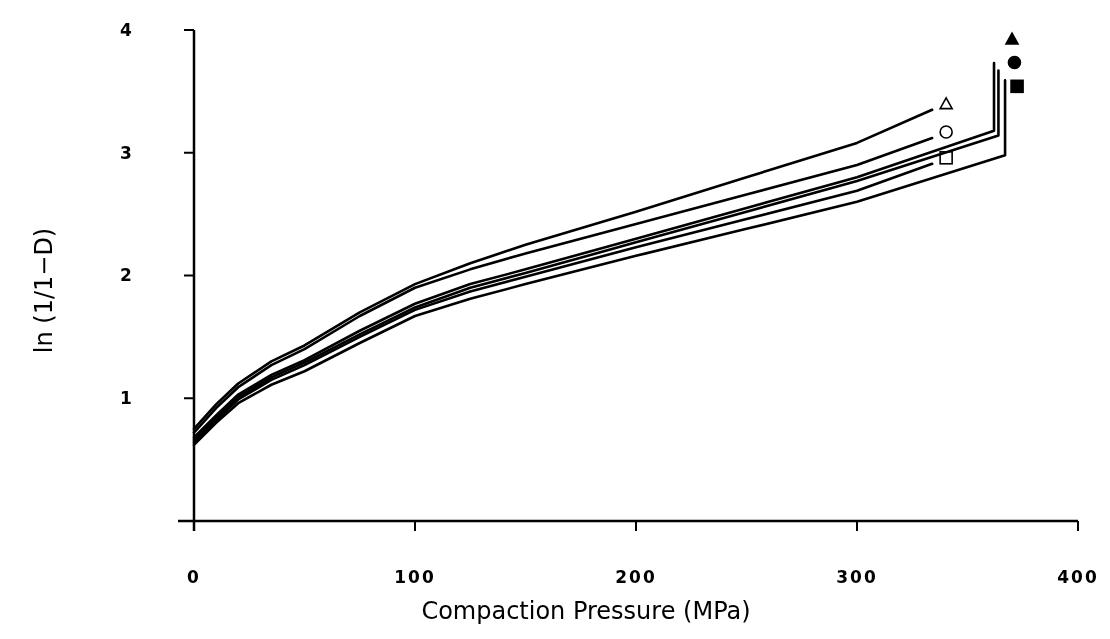 This screenshot has width=1110, height=639. I want to click on x-tick-label: 300, so click(857, 577).